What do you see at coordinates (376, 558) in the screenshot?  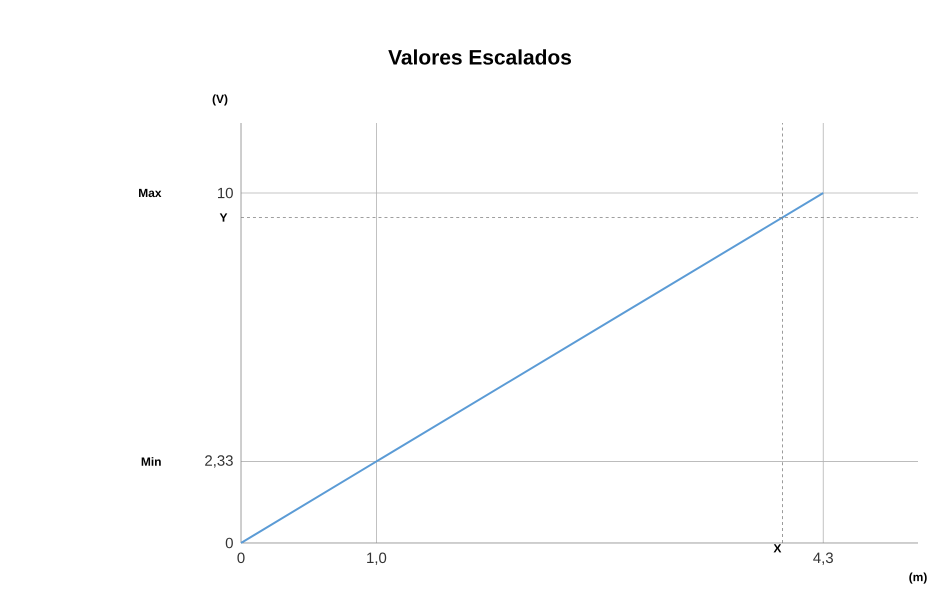 I see `x-tick-label: 1,0` at bounding box center [376, 558].